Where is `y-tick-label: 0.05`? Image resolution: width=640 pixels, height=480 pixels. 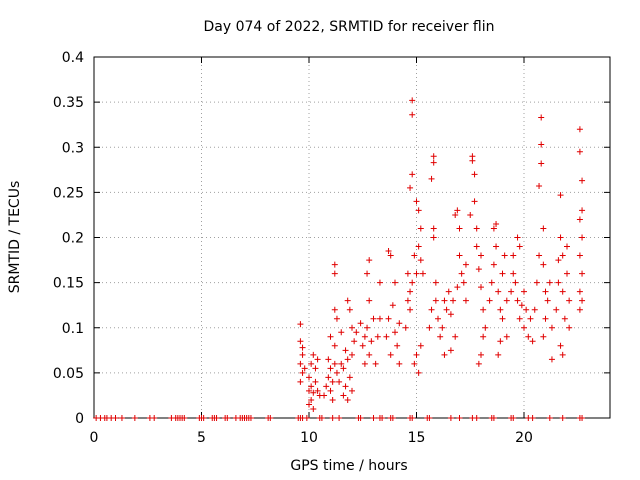 y-tick-label: 0.05 is located at coordinates (68, 374).